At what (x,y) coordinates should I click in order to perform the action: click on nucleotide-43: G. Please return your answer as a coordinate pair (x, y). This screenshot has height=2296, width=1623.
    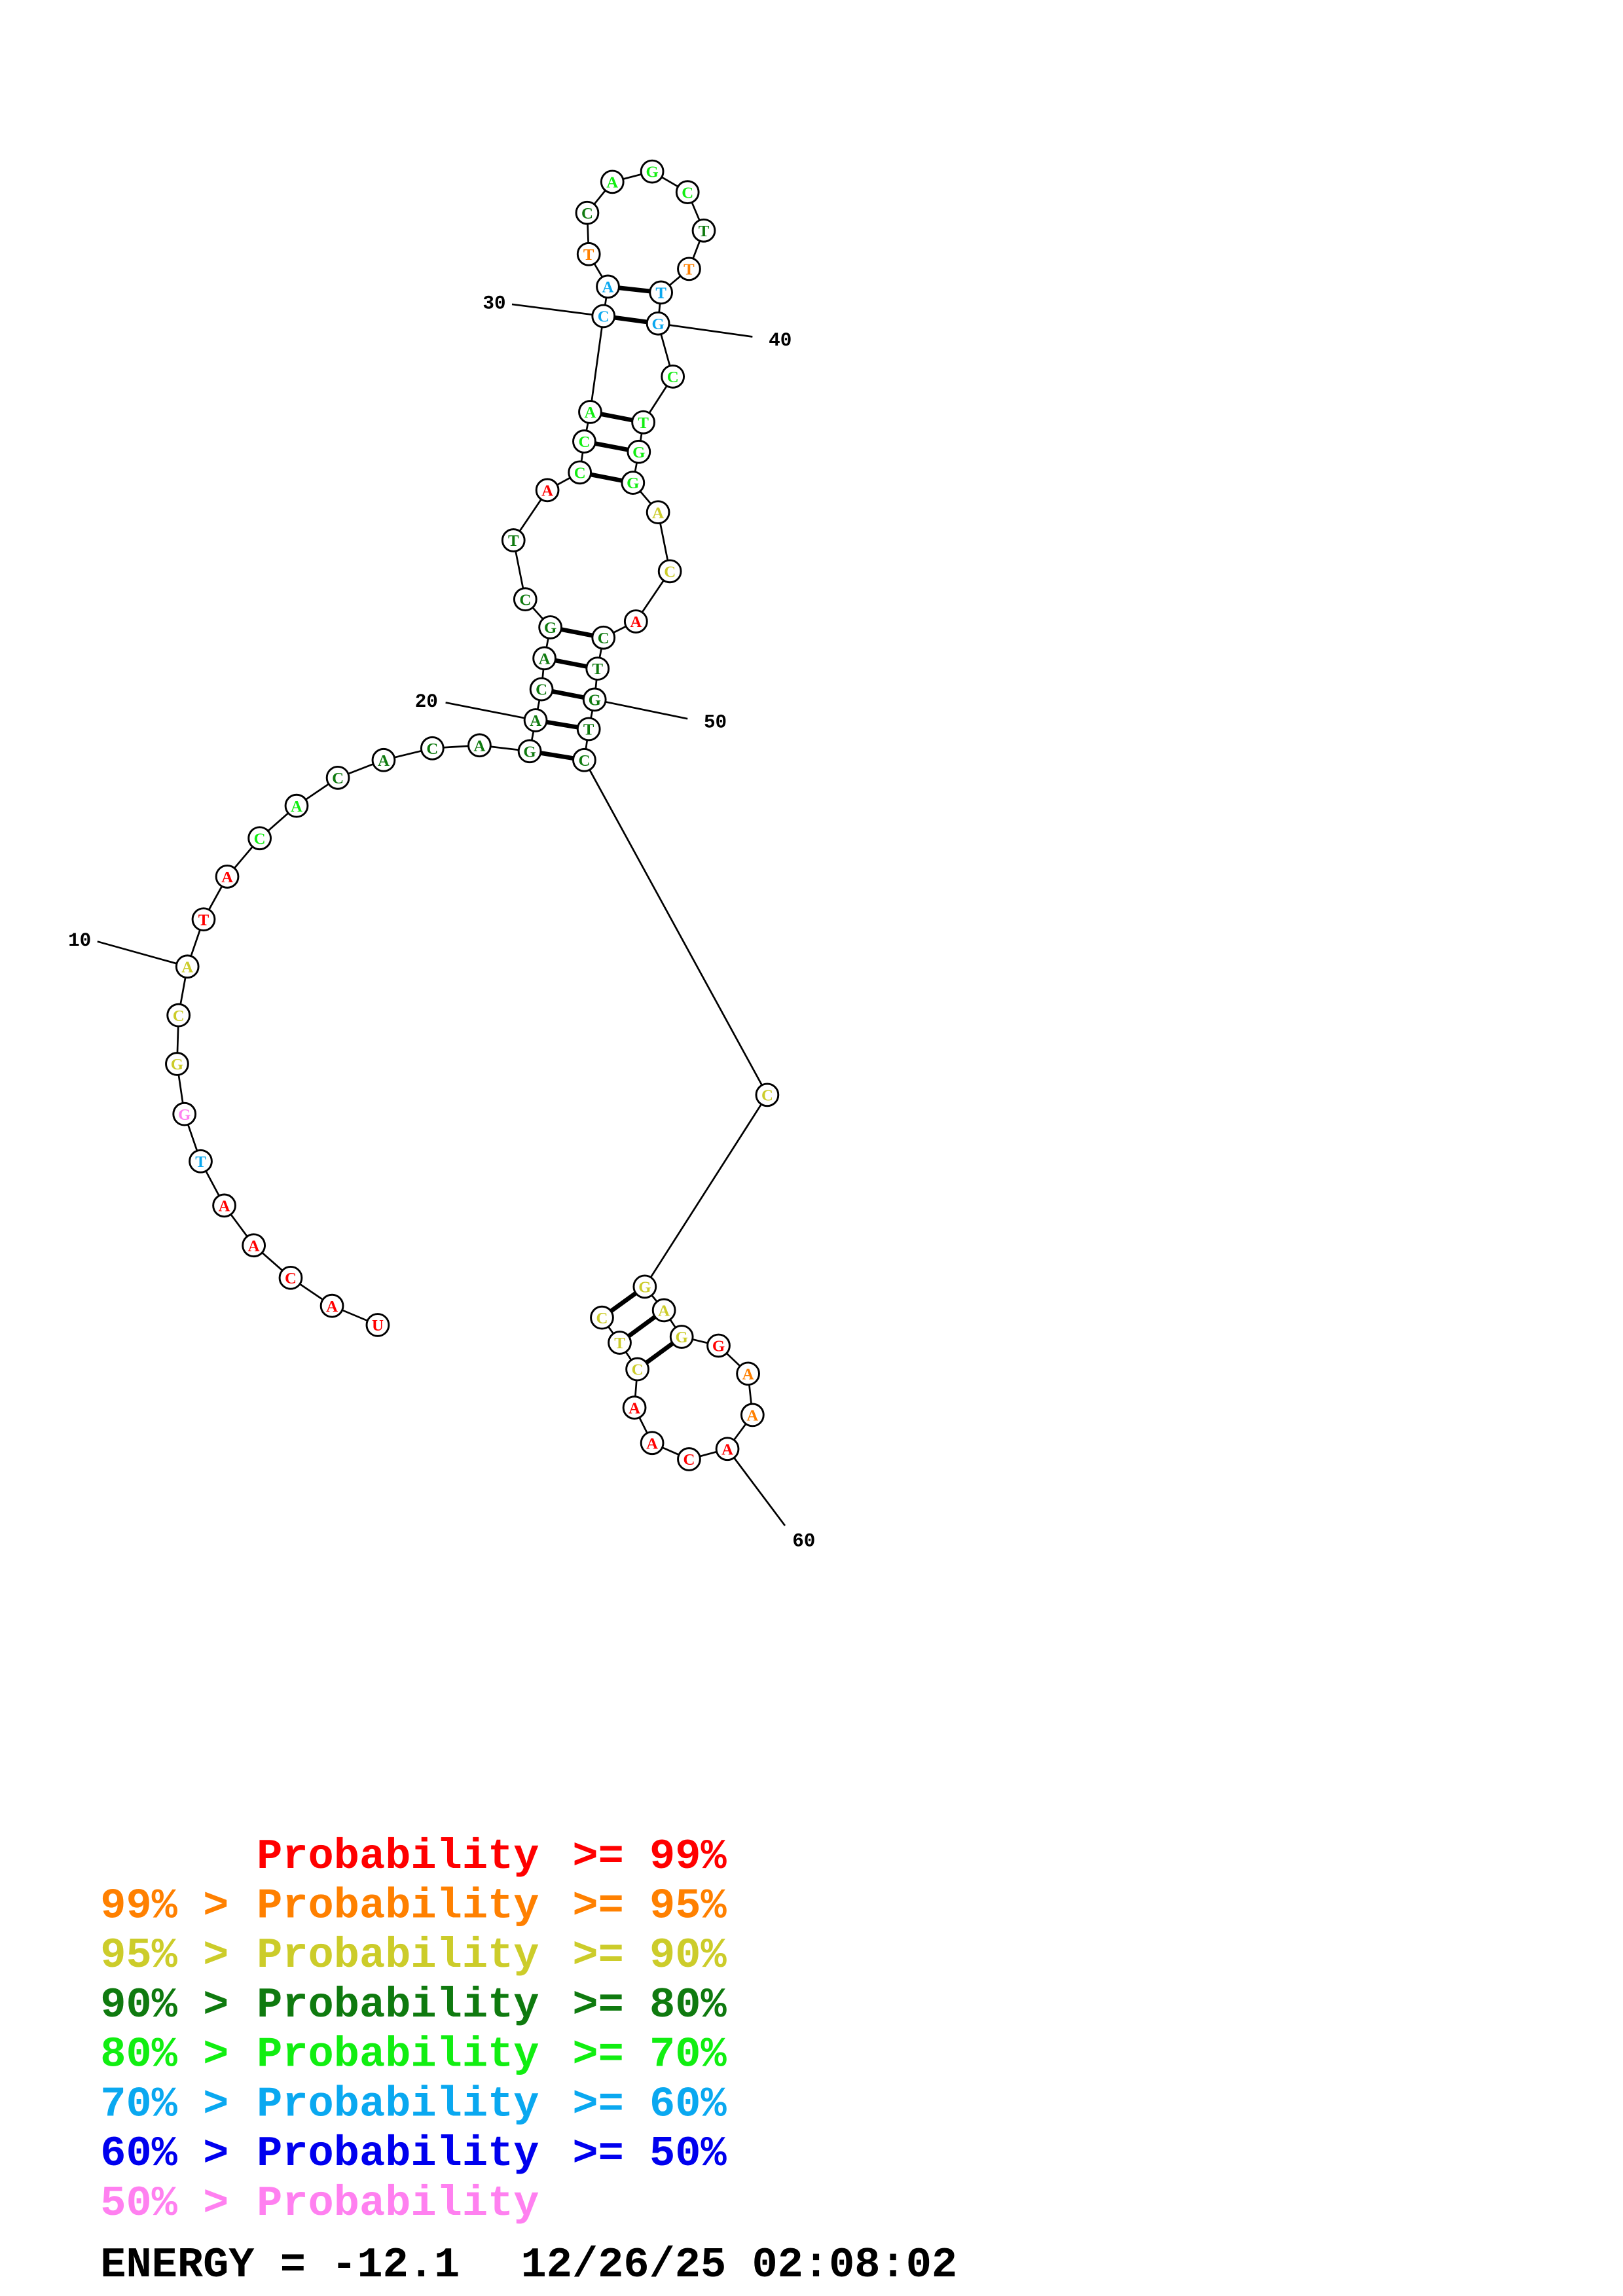
    Looking at the image, I should click on (639, 451).